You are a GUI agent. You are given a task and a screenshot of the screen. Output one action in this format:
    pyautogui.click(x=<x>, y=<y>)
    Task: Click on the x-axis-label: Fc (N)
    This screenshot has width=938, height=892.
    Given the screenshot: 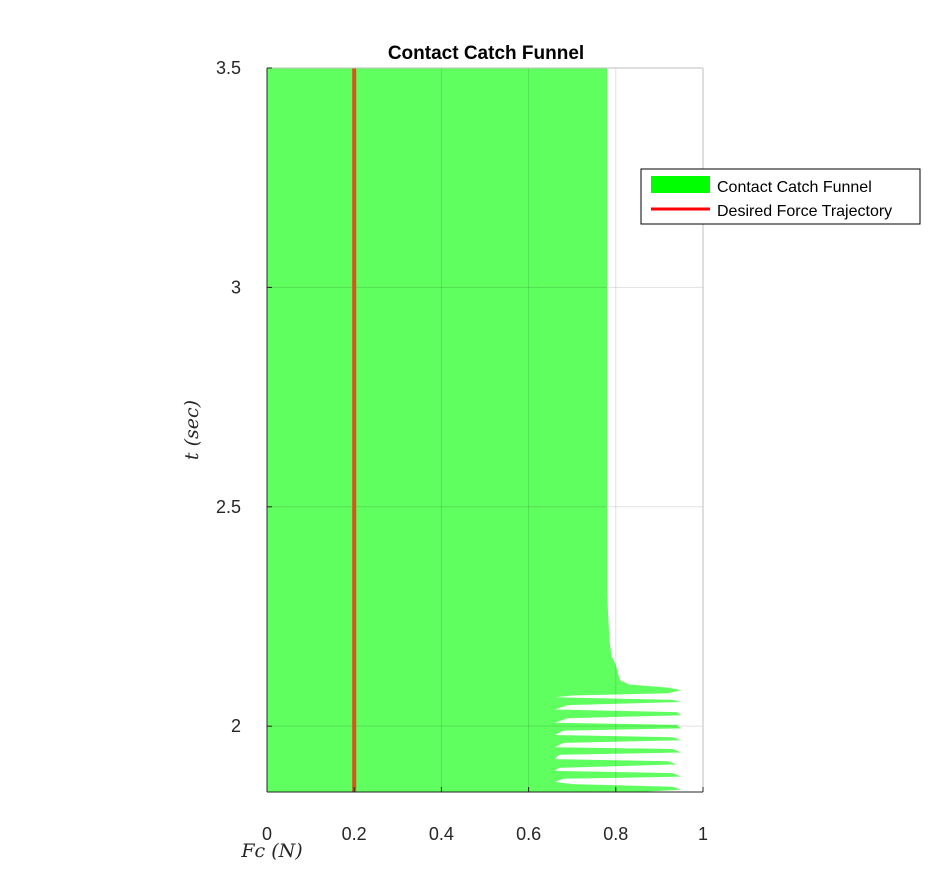 What is the action you would take?
    pyautogui.click(x=271, y=851)
    